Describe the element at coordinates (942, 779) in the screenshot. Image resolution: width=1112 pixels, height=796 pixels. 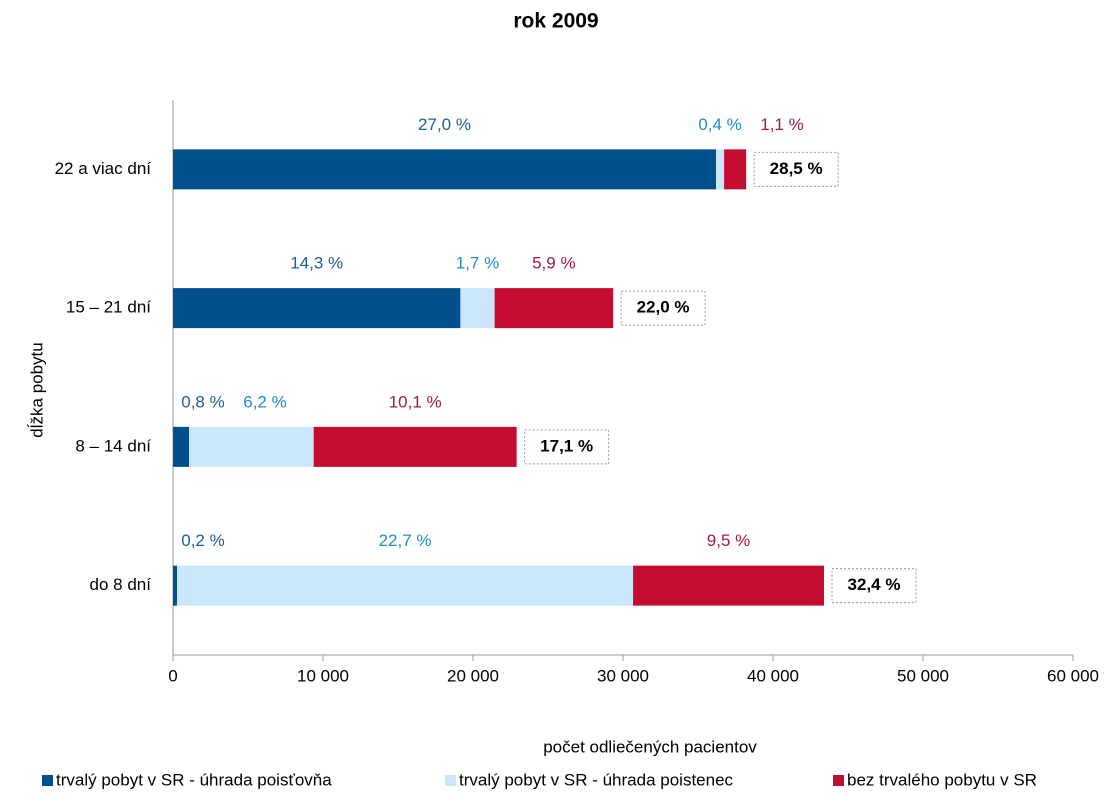
I see `legend-label: bez trvalého pobytu v SR` at that location.